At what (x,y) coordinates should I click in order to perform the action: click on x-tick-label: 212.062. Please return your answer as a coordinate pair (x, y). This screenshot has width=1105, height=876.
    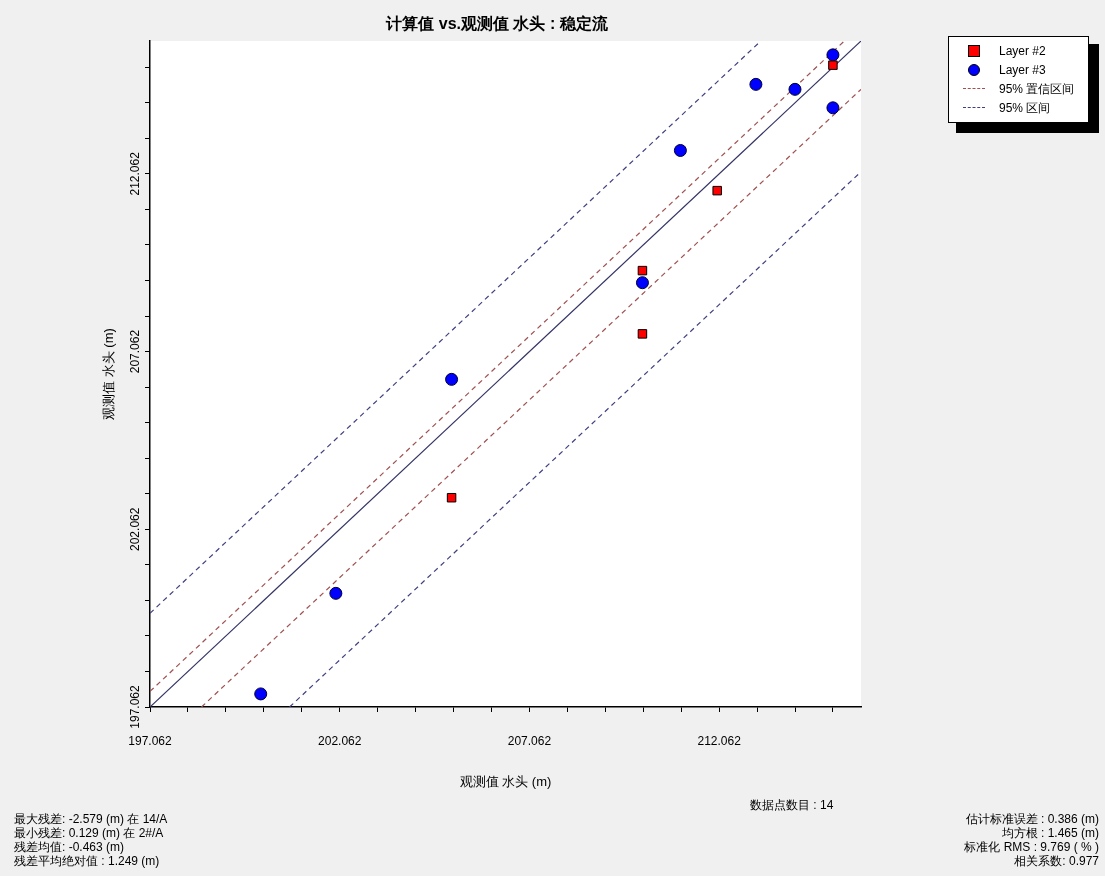
    Looking at the image, I should click on (719, 740).